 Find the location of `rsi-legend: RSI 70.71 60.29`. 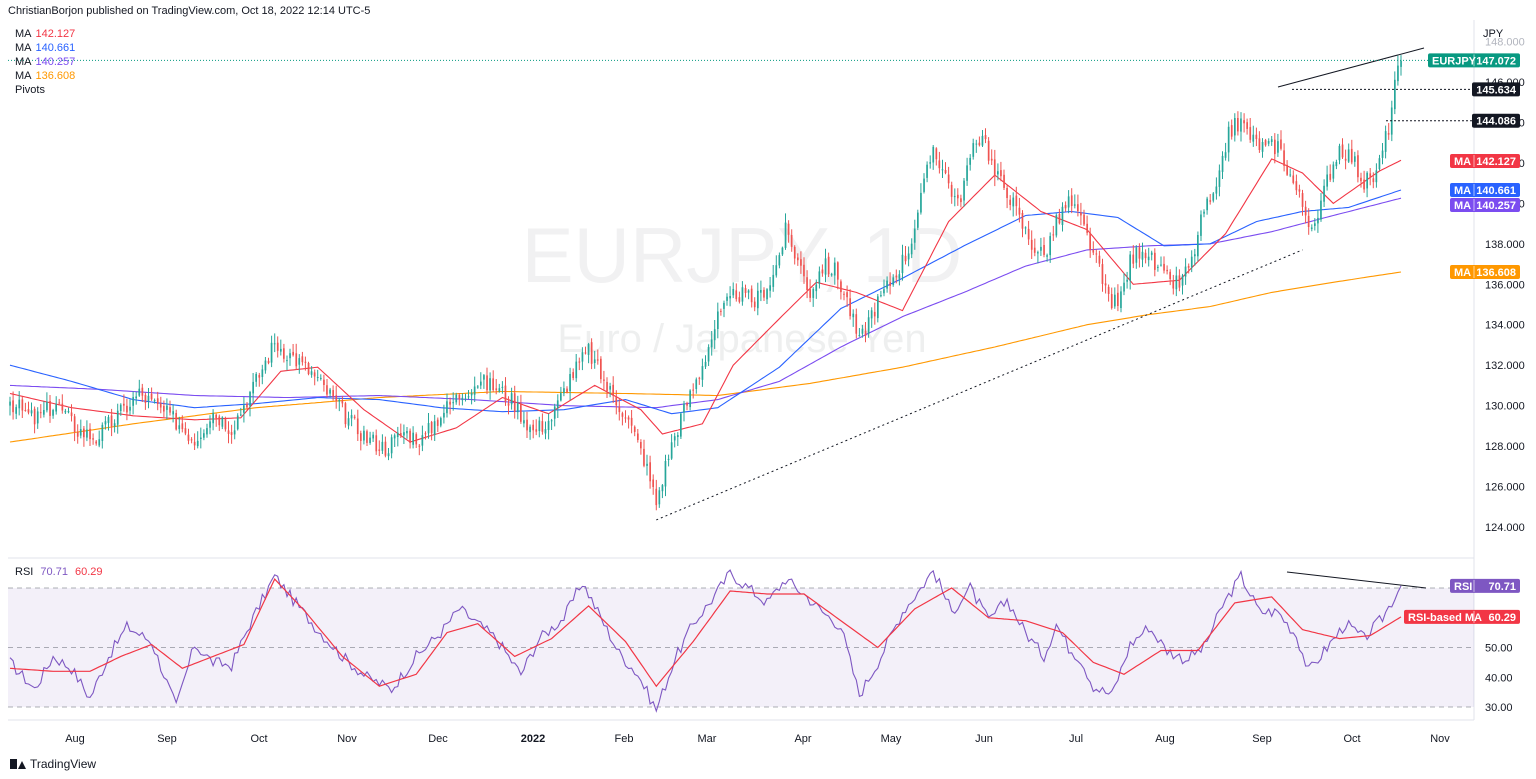

rsi-legend: RSI 70.71 60.29 is located at coordinates (59, 572).